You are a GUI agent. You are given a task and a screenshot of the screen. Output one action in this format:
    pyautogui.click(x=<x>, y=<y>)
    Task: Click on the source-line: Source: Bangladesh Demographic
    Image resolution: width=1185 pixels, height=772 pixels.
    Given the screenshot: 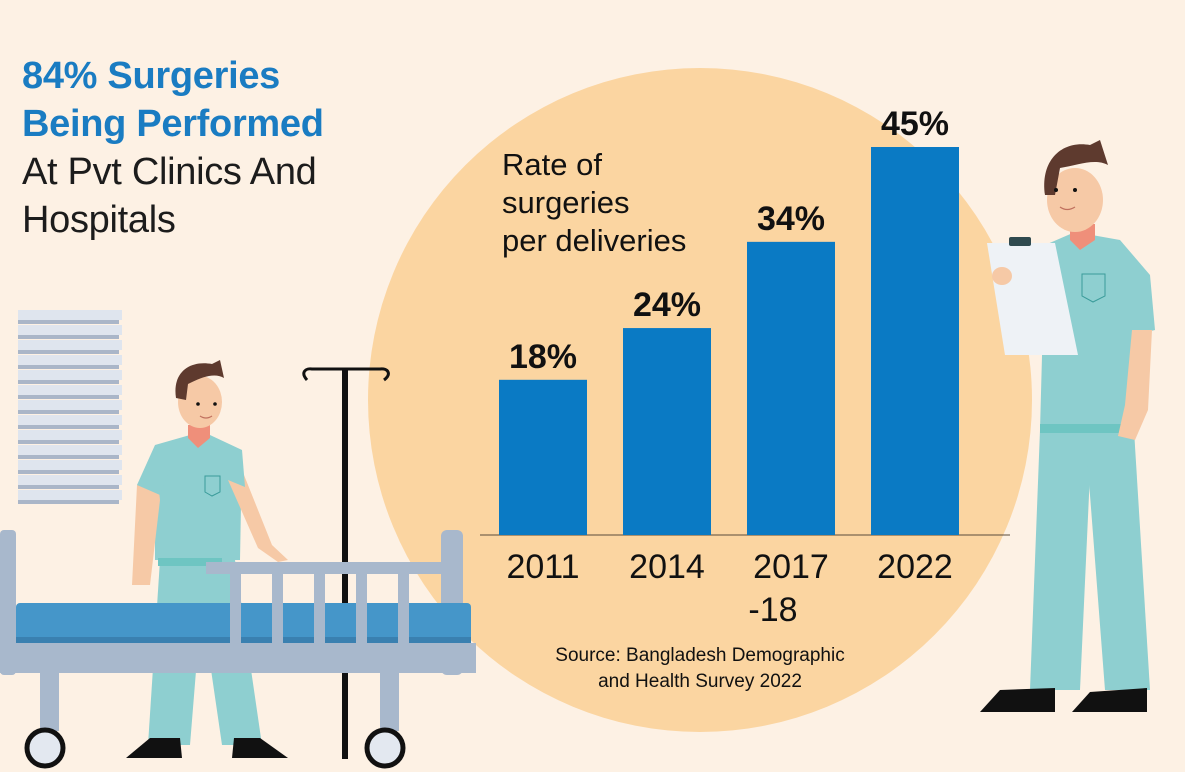 What is the action you would take?
    pyautogui.click(x=700, y=655)
    